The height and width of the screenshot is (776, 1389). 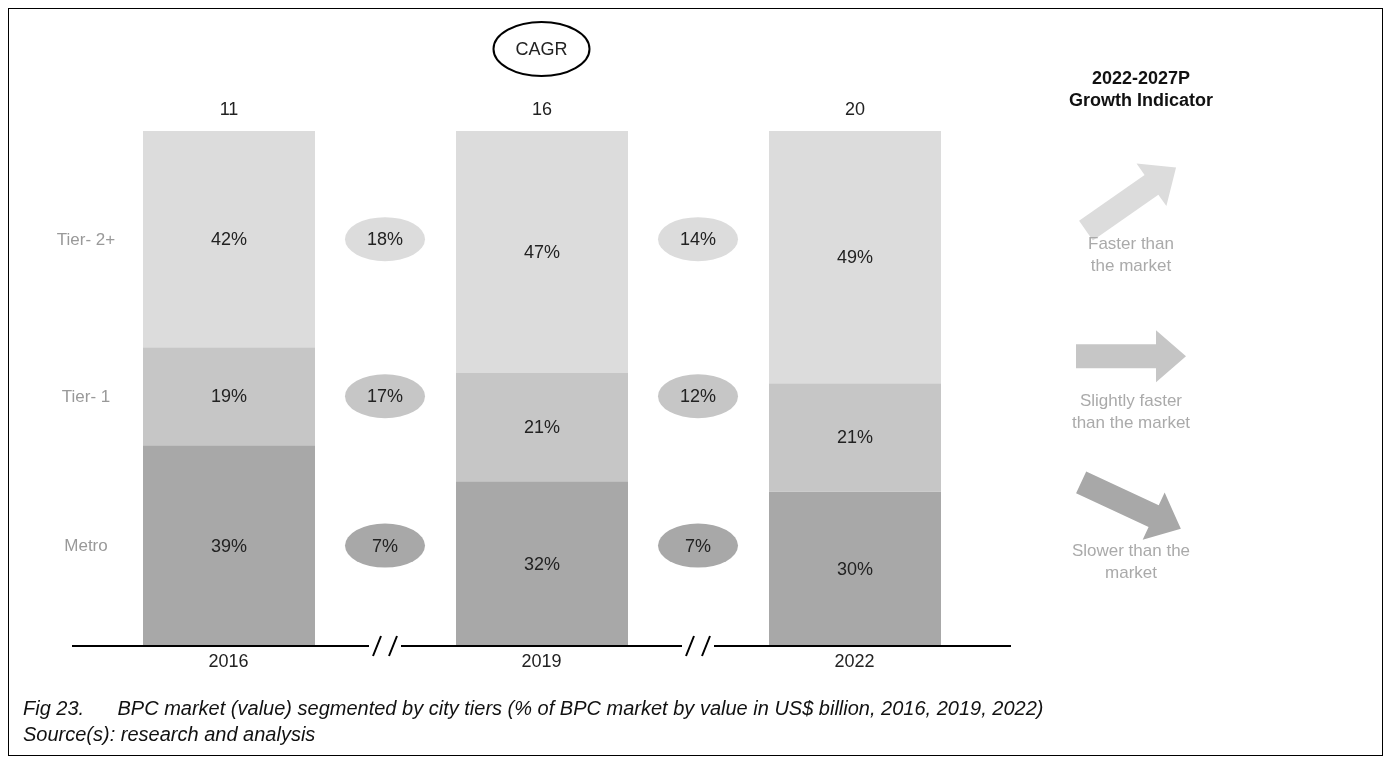 I want to click on x-tick-label: 2022, so click(x=854, y=660).